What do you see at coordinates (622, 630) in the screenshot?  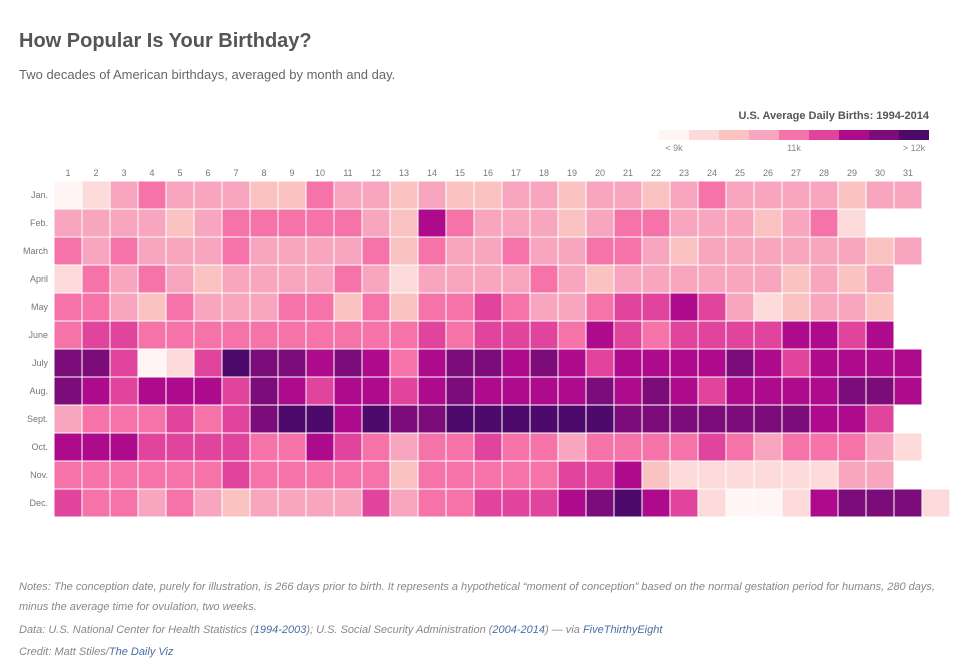 I see `fivethirtyeight-link: FiveThirthyEight` at bounding box center [622, 630].